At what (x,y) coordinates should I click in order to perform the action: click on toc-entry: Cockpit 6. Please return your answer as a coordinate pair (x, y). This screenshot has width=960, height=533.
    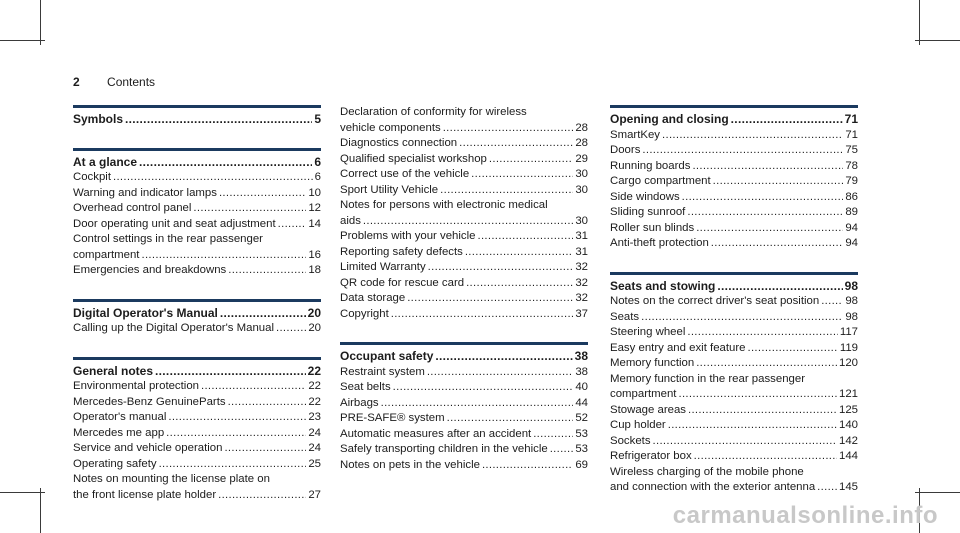
    Looking at the image, I should click on (197, 178).